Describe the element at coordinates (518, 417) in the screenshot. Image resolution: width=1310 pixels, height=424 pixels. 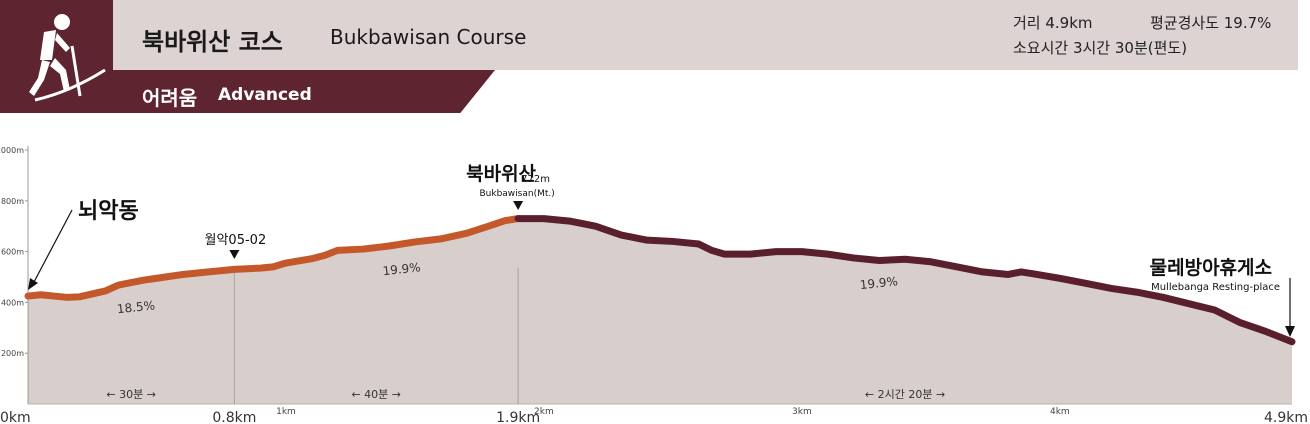
I see `x-tick-label: 1.9km` at that location.